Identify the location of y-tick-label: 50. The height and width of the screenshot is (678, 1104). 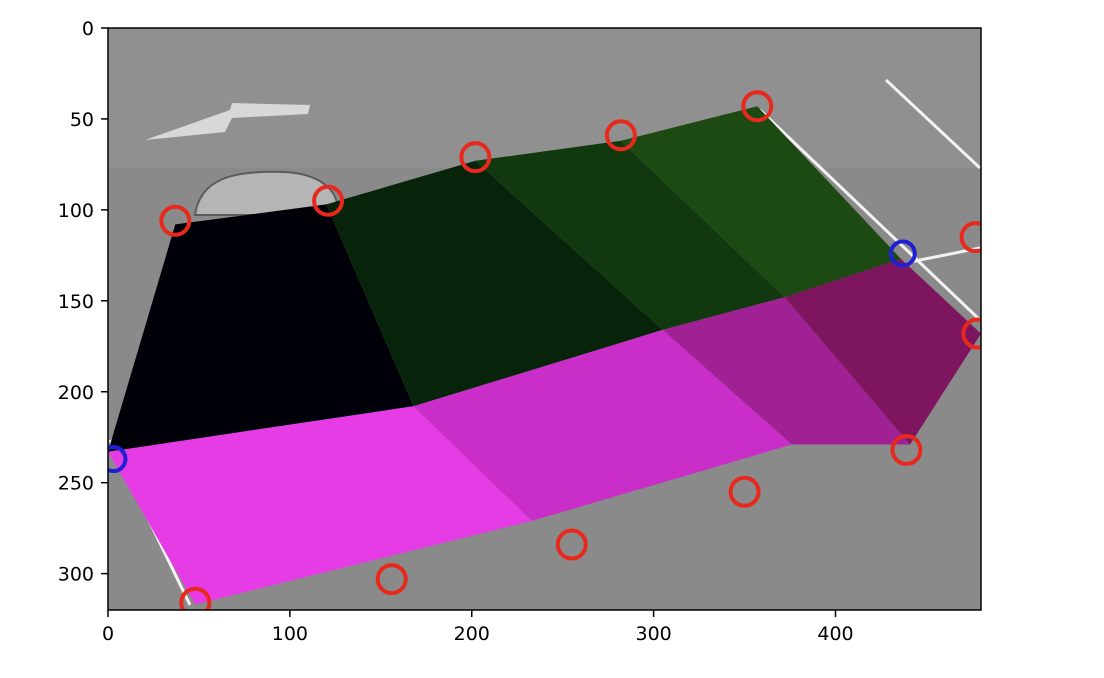
(82, 120).